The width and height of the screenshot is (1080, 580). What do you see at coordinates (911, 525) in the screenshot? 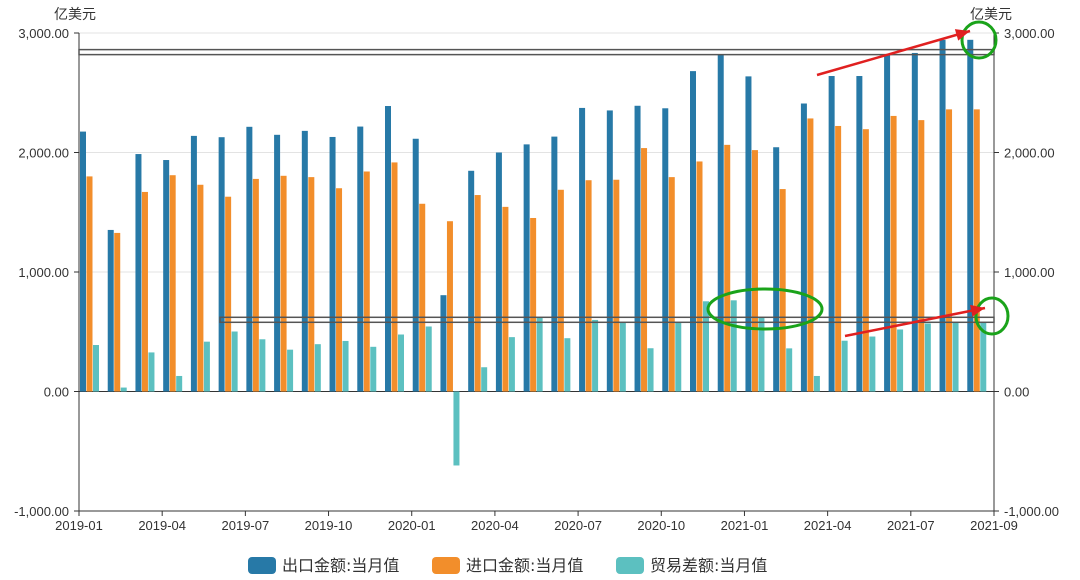
I see `x-tick-label: 2021-07` at bounding box center [911, 525].